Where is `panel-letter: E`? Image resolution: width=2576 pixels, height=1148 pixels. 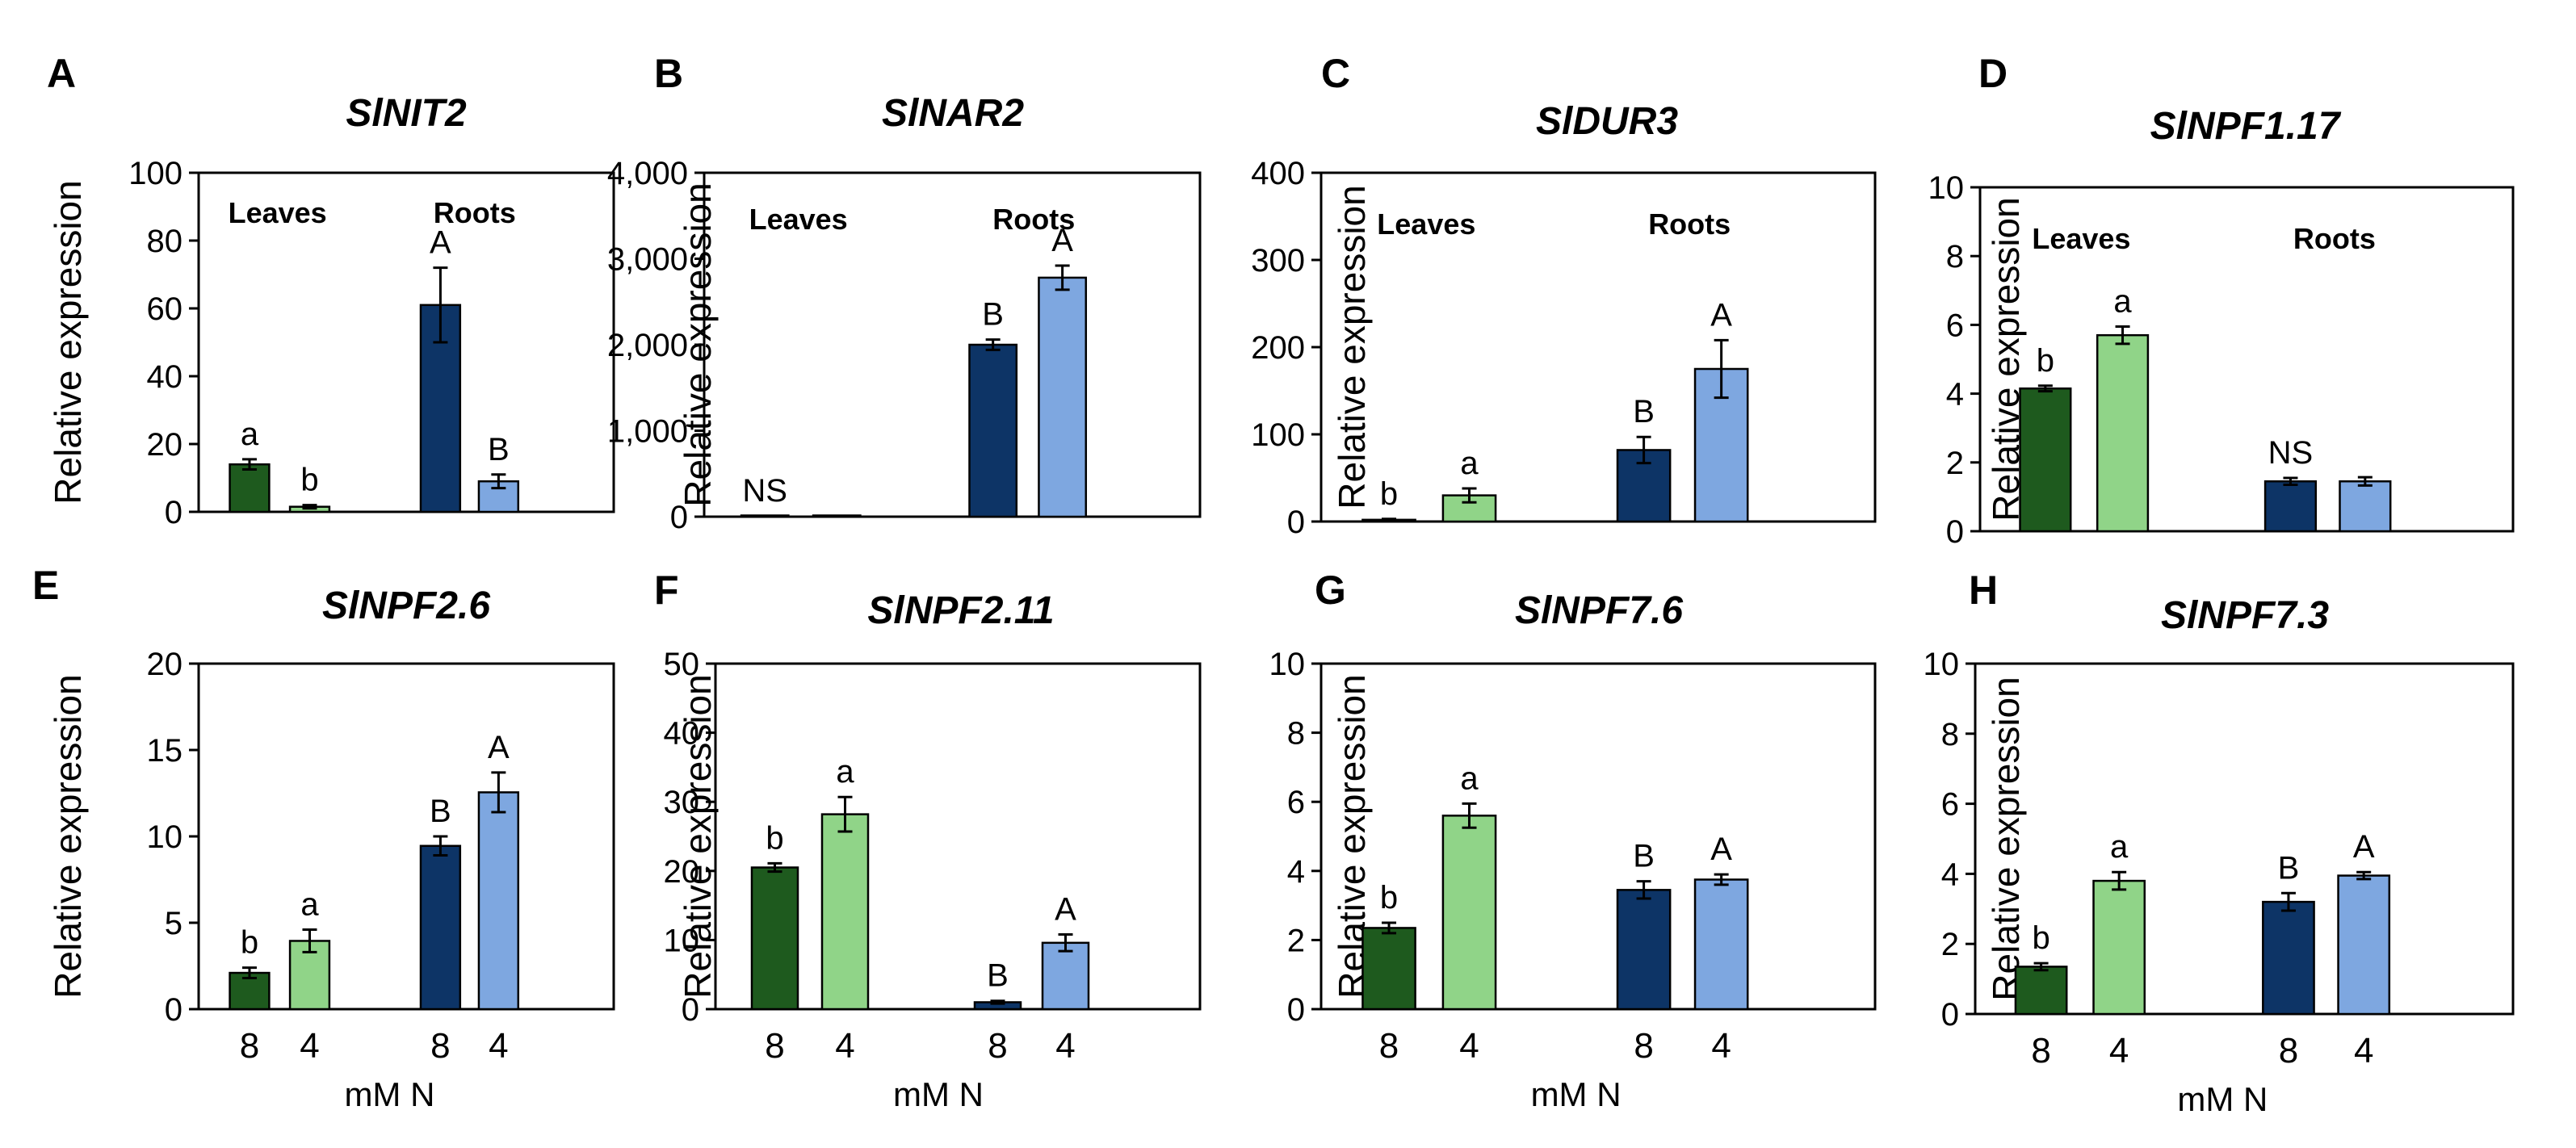
panel-letter: E is located at coordinates (45, 585).